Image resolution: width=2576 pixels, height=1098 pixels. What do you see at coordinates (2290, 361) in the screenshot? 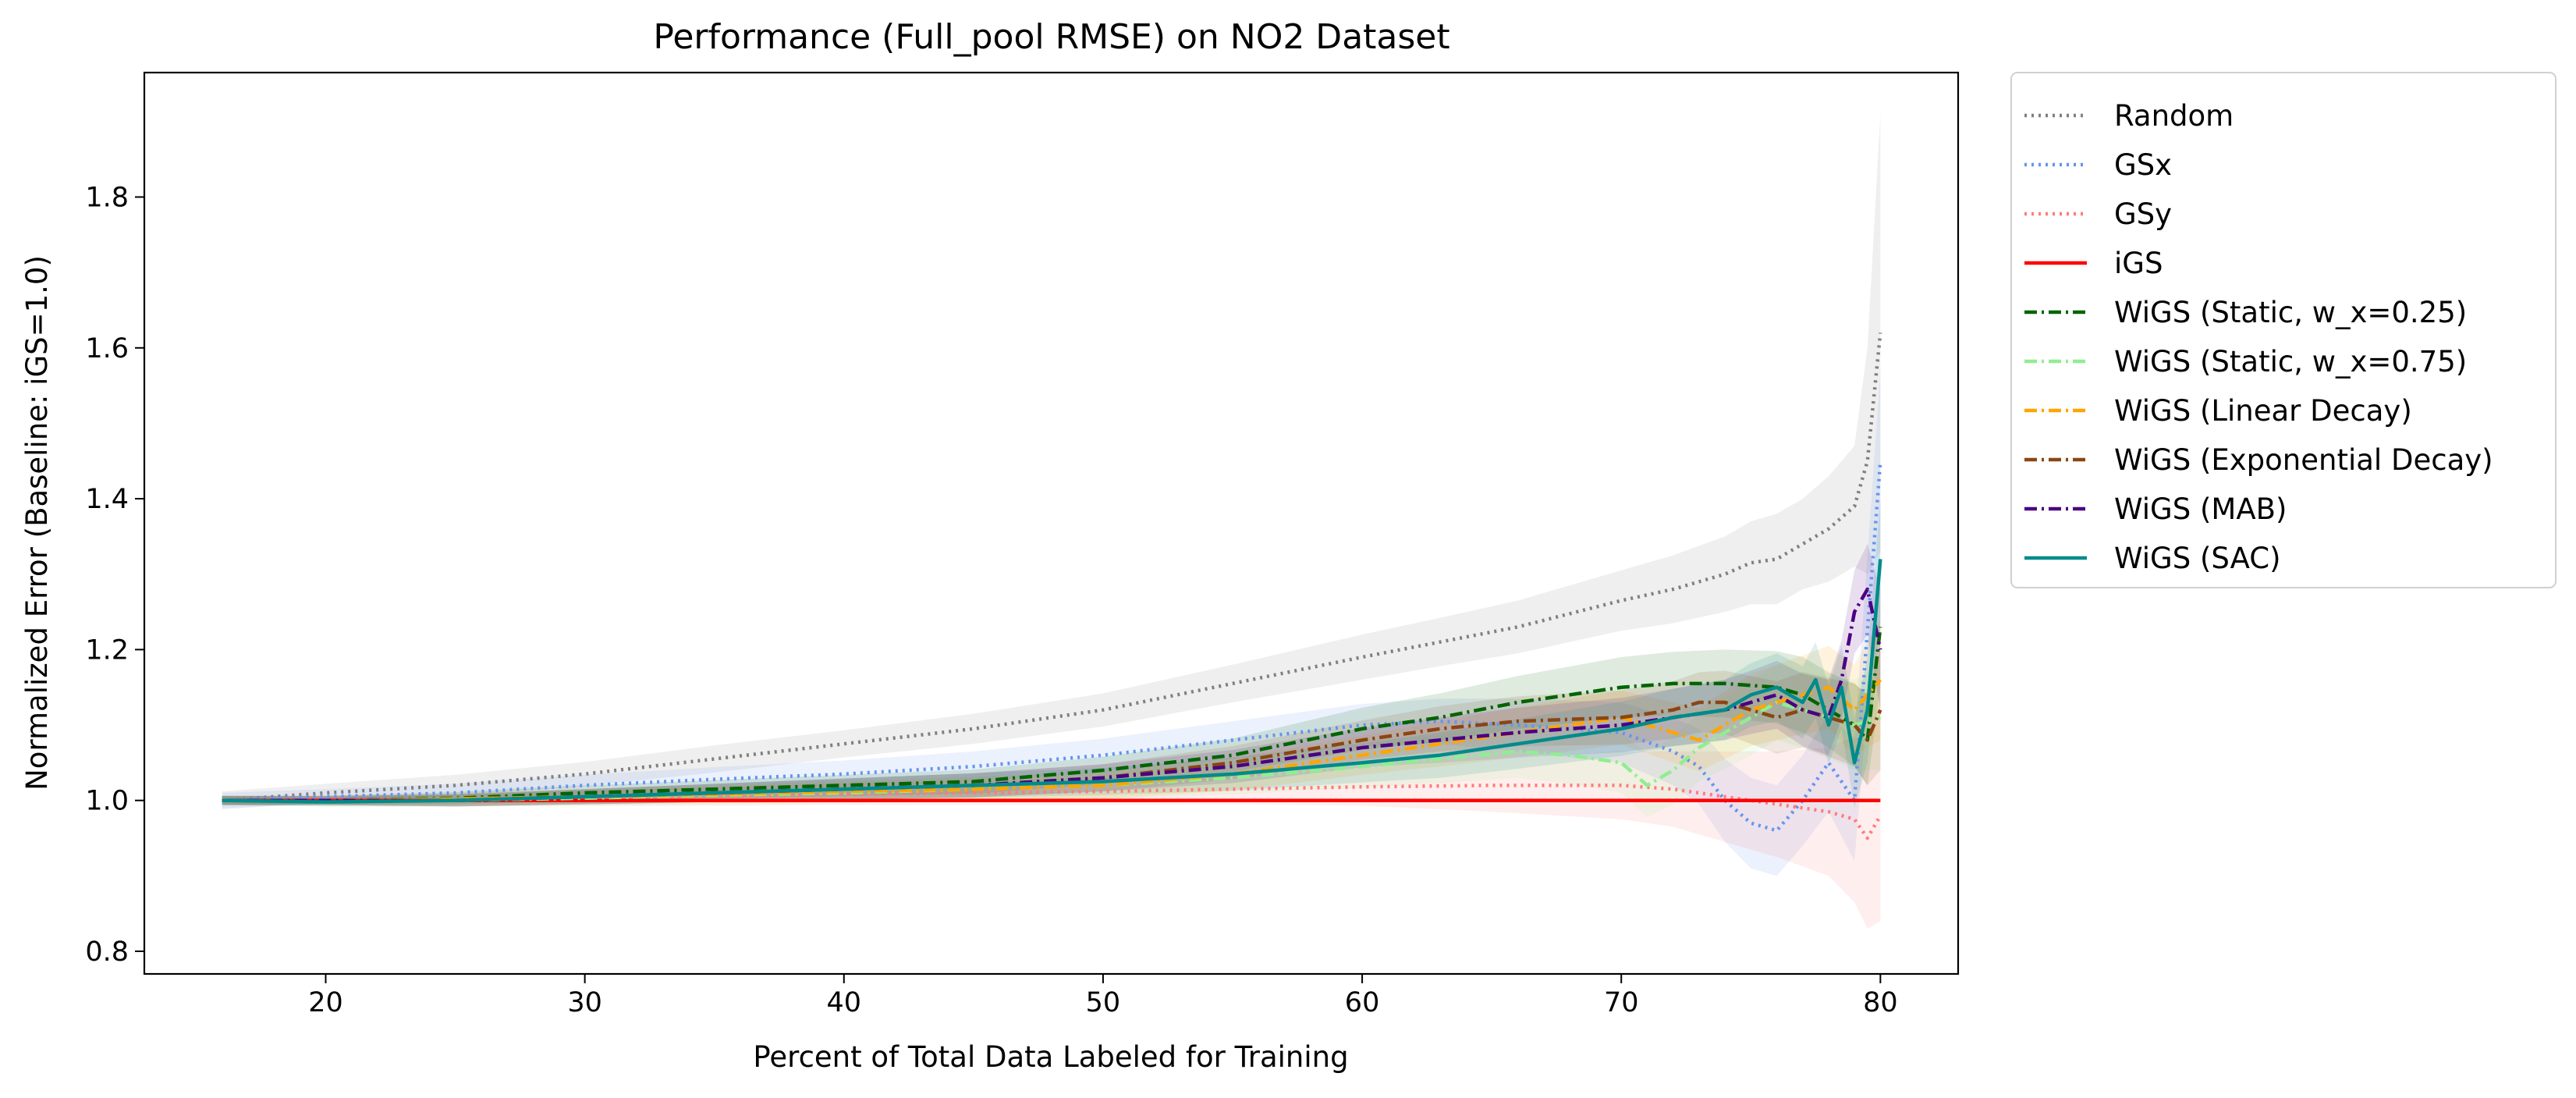
I see `legend-label-5: WiGS (Static, w_x=0.75)` at bounding box center [2290, 361].